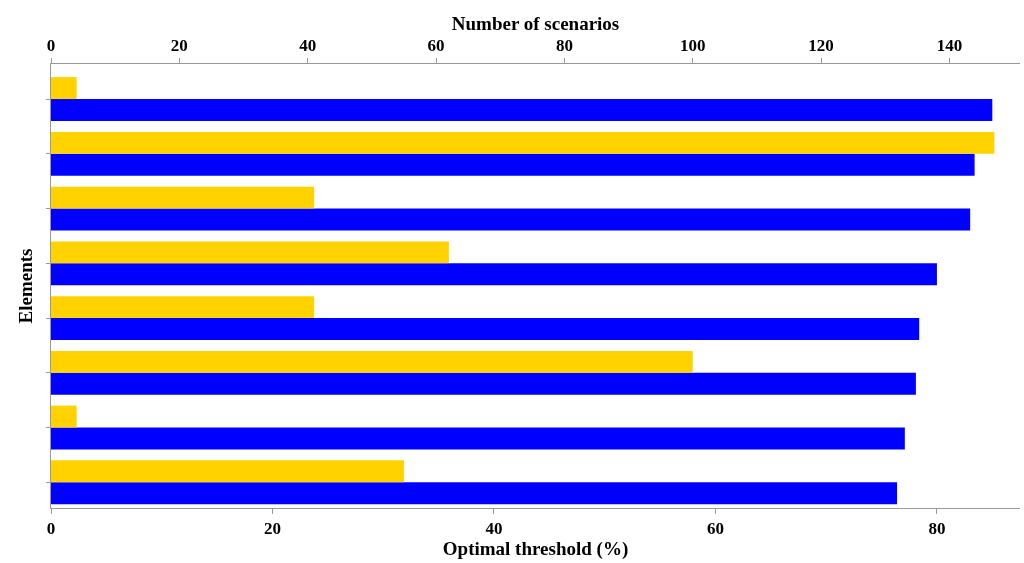  Describe the element at coordinates (272, 529) in the screenshot. I see `x-tick-label: 20` at that location.